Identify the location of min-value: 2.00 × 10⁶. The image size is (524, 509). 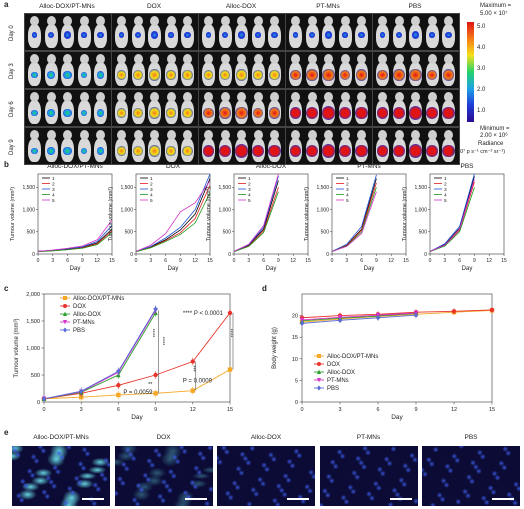
(494, 136).